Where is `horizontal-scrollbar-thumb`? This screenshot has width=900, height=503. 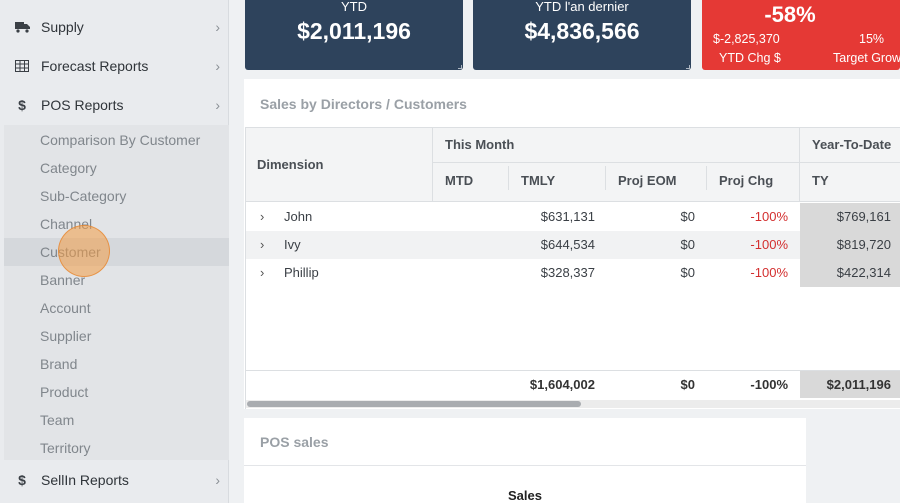 horizontal-scrollbar-thumb is located at coordinates (414, 404).